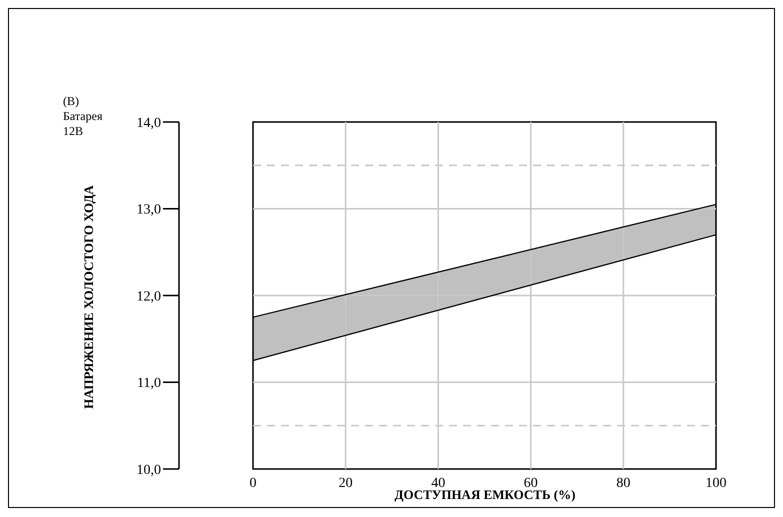 The width and height of the screenshot is (783, 517). Describe the element at coordinates (253, 483) in the screenshot. I see `x-tick-label: 0` at that location.